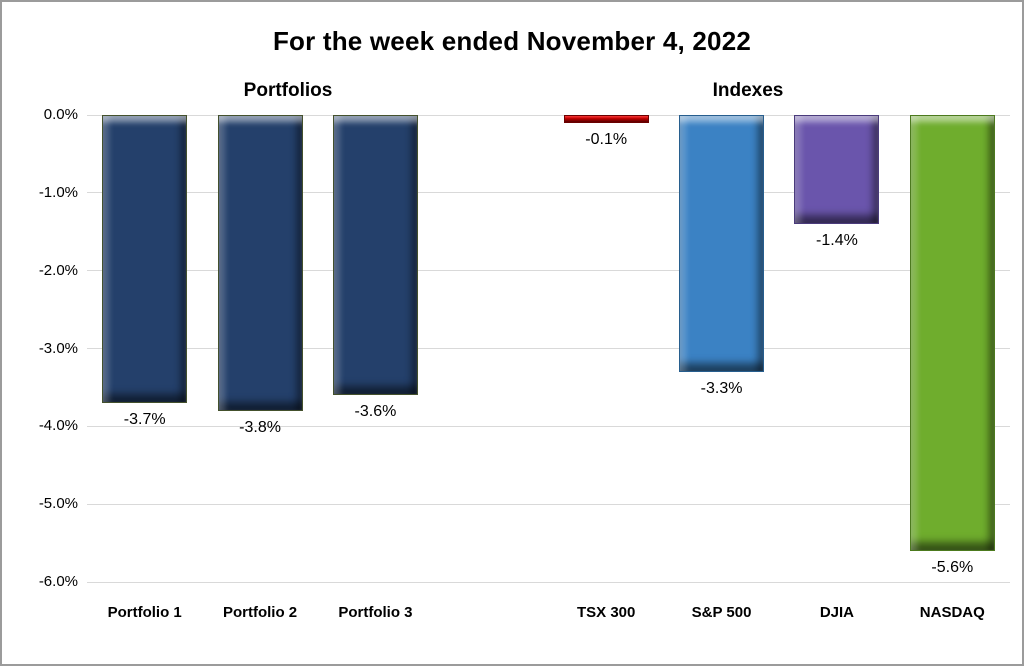  I want to click on category-label-s-p-500: S&P 500, so click(721, 612).